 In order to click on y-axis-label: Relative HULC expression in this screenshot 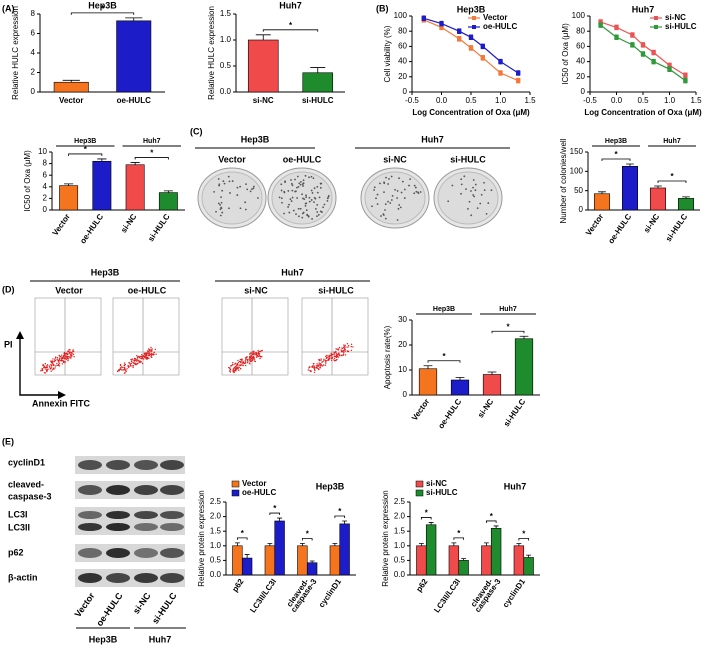, I will do `click(15, 53)`.